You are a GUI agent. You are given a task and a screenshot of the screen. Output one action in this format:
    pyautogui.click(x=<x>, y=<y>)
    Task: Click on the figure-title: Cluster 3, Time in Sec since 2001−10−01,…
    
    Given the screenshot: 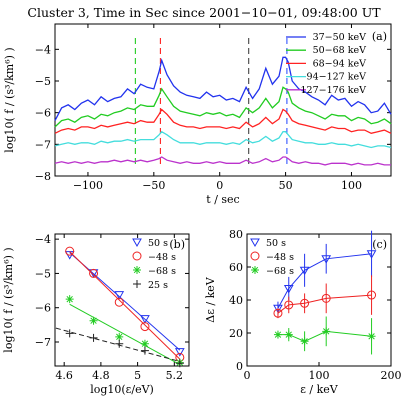 What is the action you would take?
    pyautogui.click(x=204, y=12)
    